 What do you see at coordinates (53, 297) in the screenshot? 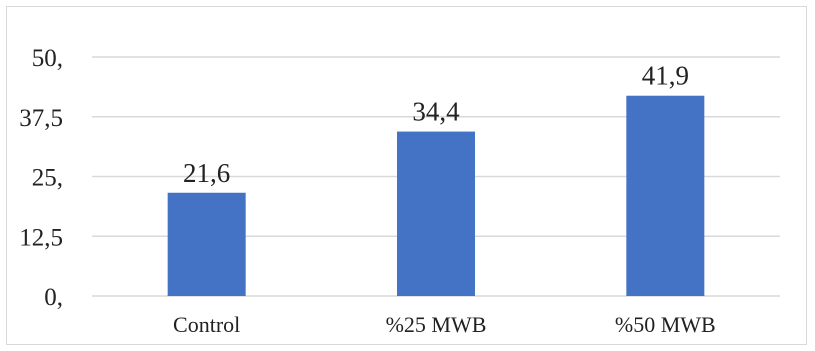
I see `y-tick-label: 0,` at bounding box center [53, 297].